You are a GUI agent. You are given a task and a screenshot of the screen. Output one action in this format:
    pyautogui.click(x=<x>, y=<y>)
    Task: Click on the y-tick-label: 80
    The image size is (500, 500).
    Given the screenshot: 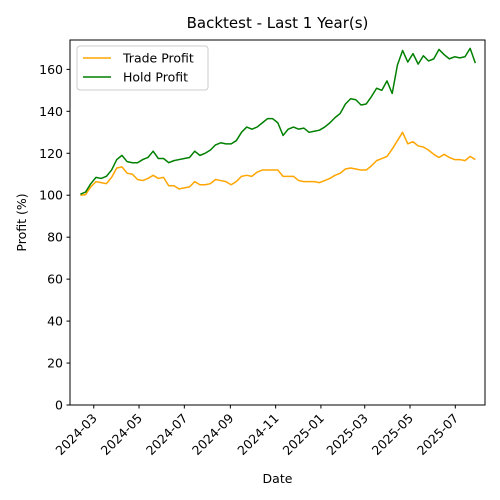 What is the action you would take?
    pyautogui.click(x=55, y=237)
    